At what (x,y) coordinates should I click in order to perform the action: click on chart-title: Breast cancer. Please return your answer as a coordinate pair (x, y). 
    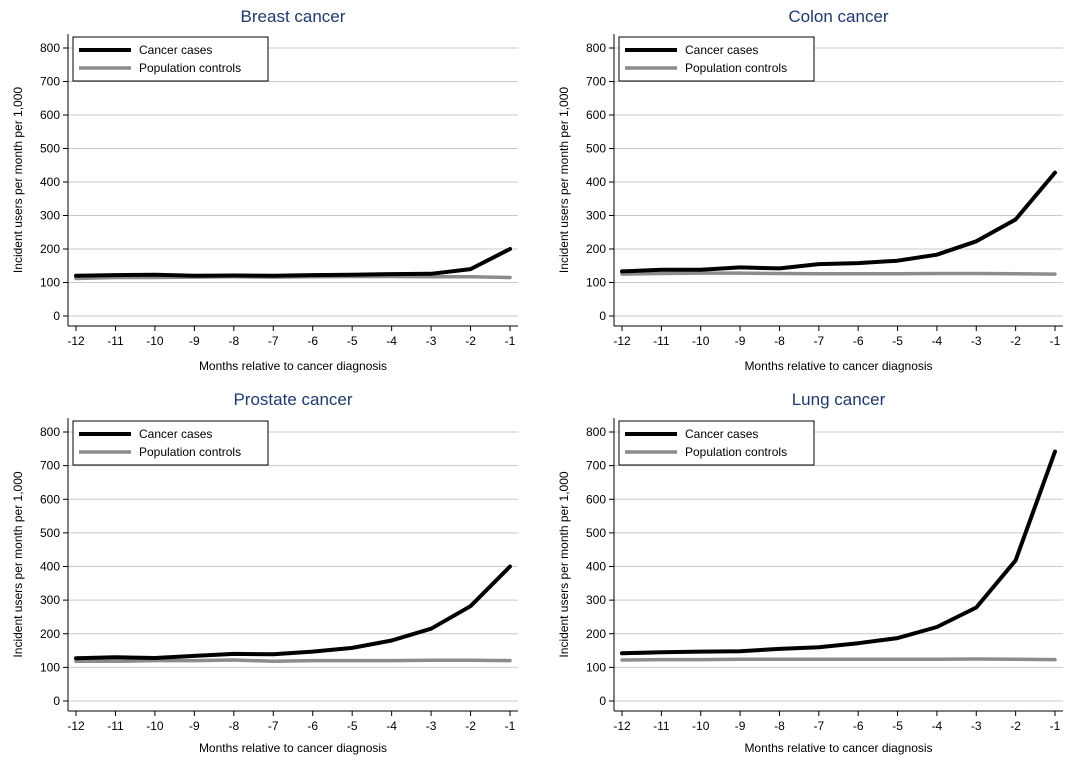
    Looking at the image, I should click on (293, 16).